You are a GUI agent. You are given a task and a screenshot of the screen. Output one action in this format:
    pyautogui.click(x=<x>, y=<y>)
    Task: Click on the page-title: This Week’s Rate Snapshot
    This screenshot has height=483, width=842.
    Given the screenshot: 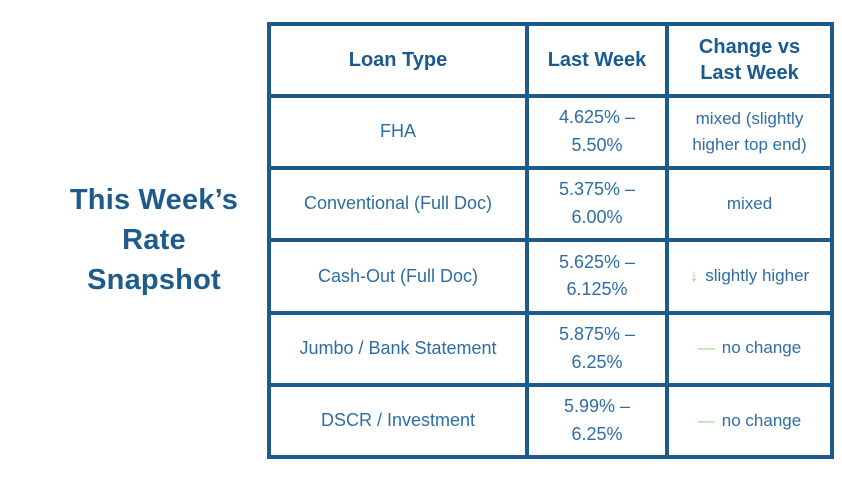 What is the action you would take?
    pyautogui.click(x=154, y=240)
    